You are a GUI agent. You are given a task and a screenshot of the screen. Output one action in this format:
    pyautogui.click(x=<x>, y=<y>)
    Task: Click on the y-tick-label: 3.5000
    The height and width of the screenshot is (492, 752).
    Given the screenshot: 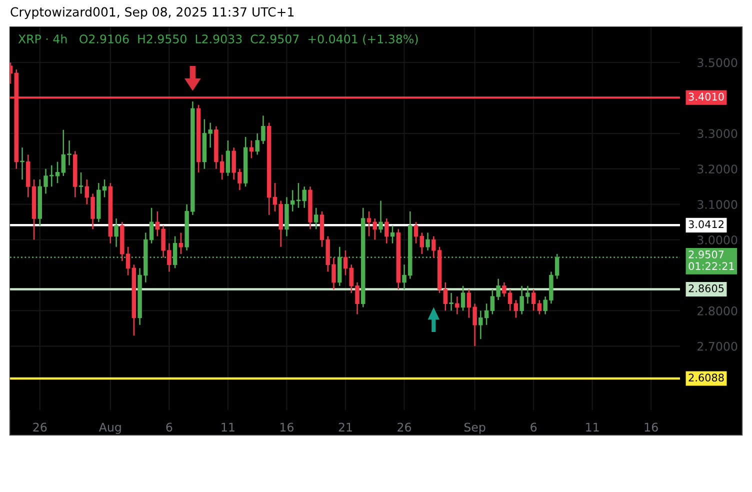 What is the action you would take?
    pyautogui.click(x=718, y=63)
    